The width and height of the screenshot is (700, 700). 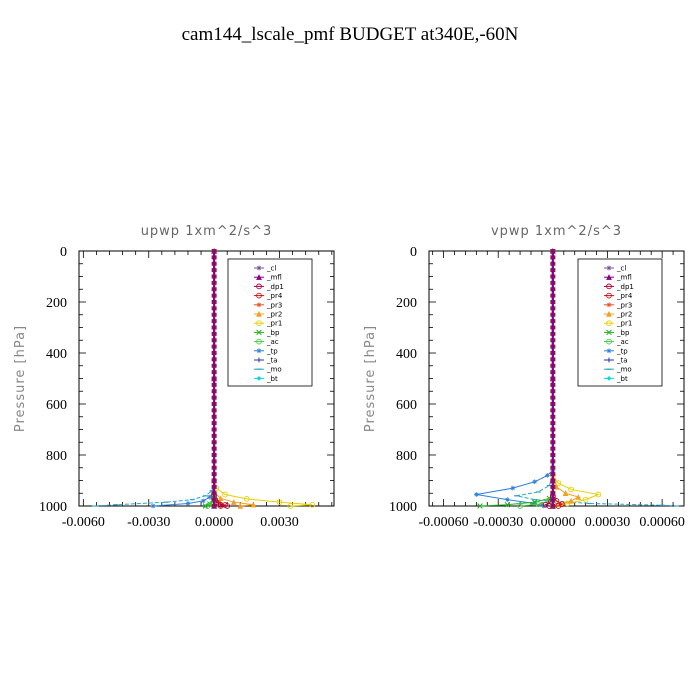 I want to click on x-tick-label: -0.00060, so click(x=443, y=522).